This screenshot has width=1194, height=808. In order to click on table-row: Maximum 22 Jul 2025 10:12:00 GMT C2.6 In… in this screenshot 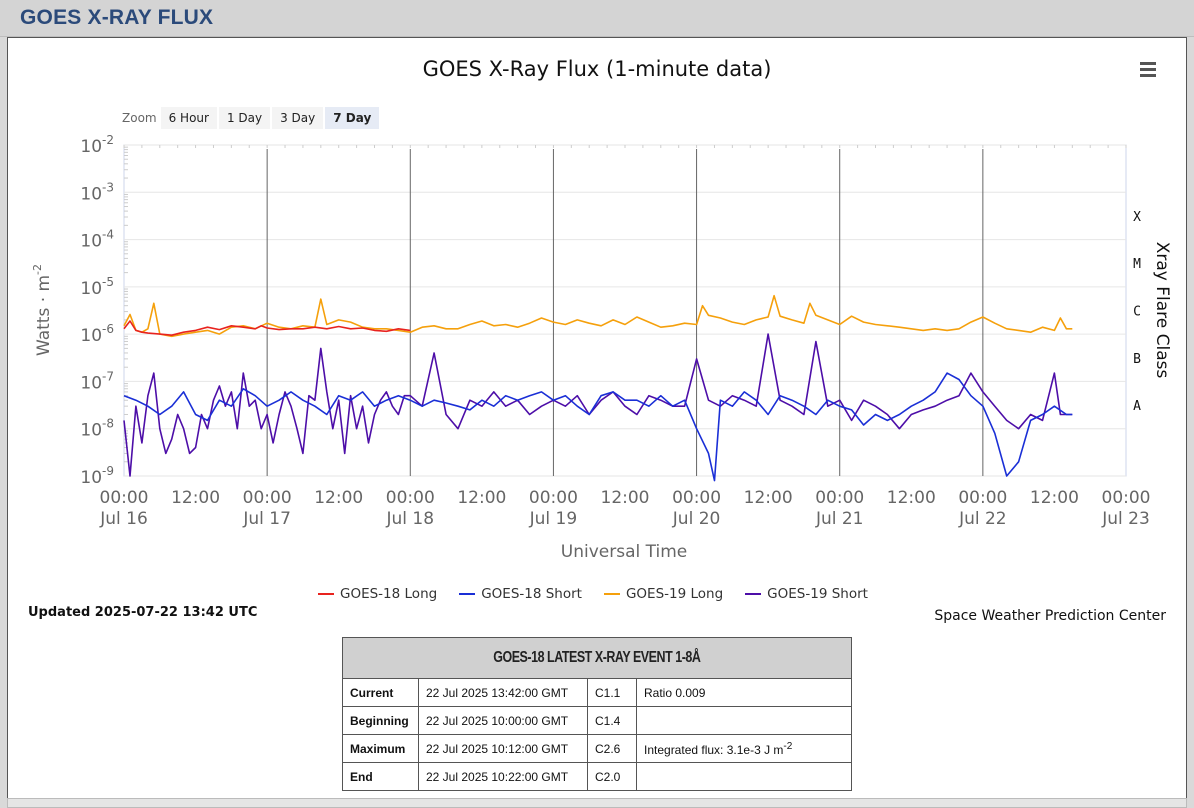, I will do `click(597, 748)`.